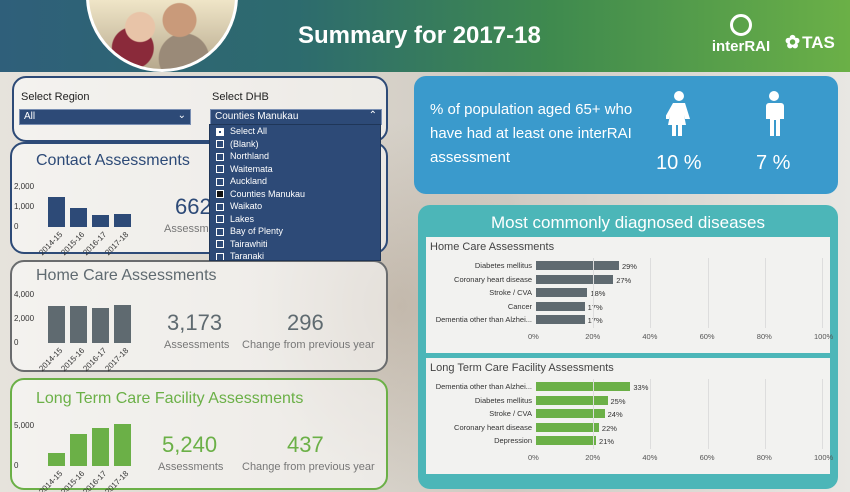 Image resolution: width=850 pixels, height=492 pixels. What do you see at coordinates (295, 231) in the screenshot?
I see `dhb-option: Bay of Plenty` at bounding box center [295, 231].